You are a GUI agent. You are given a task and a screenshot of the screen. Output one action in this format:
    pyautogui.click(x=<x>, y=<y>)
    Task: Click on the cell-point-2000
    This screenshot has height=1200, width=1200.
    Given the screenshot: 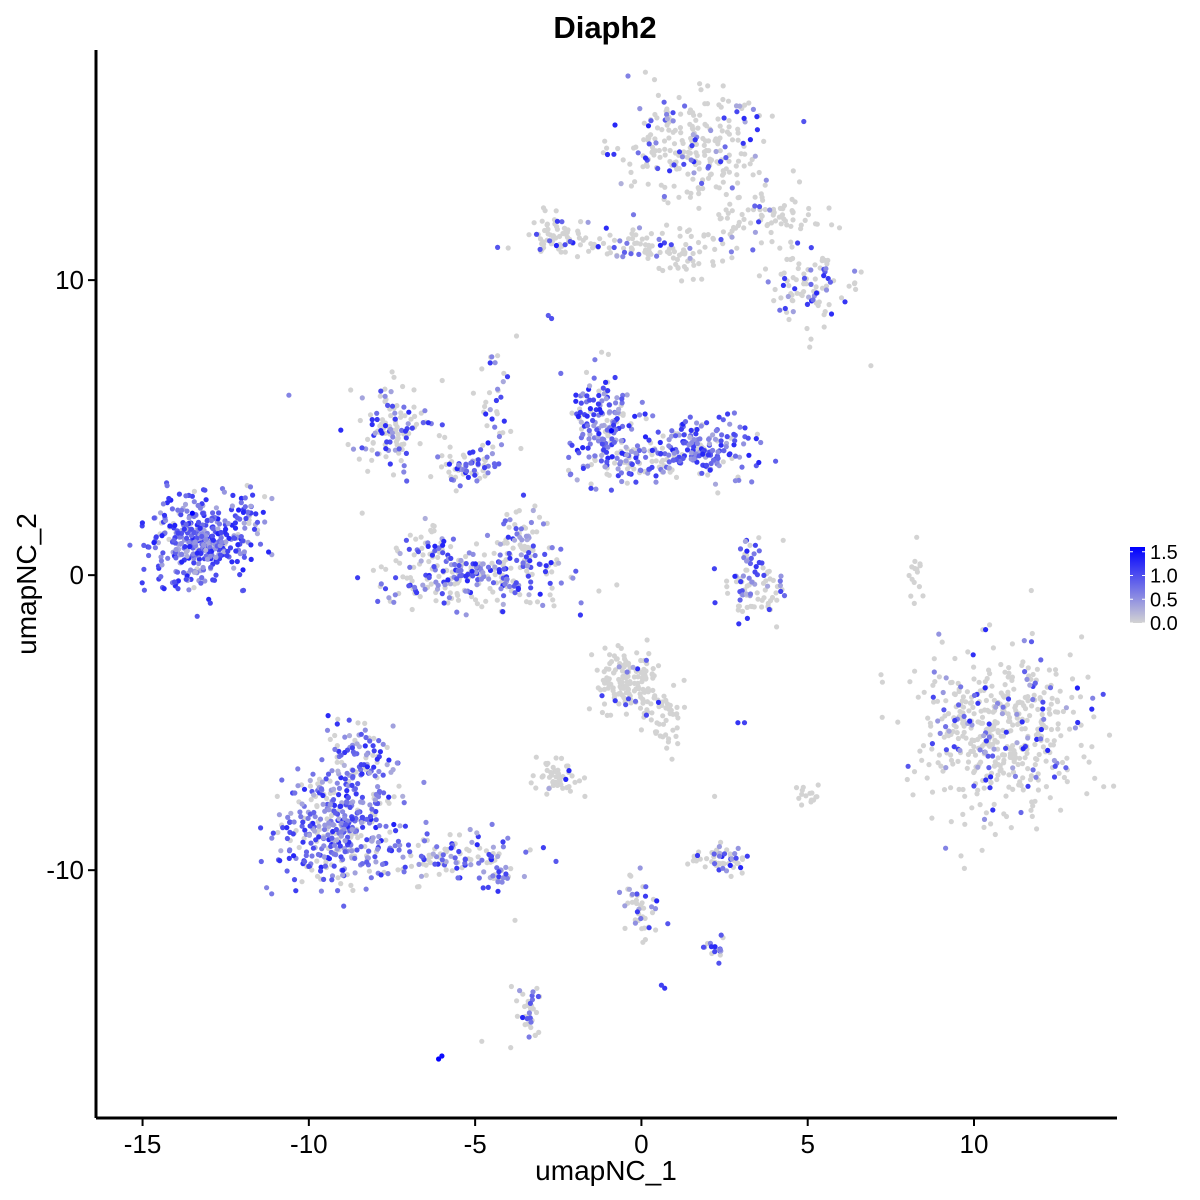 What is the action you would take?
    pyautogui.click(x=673, y=121)
    